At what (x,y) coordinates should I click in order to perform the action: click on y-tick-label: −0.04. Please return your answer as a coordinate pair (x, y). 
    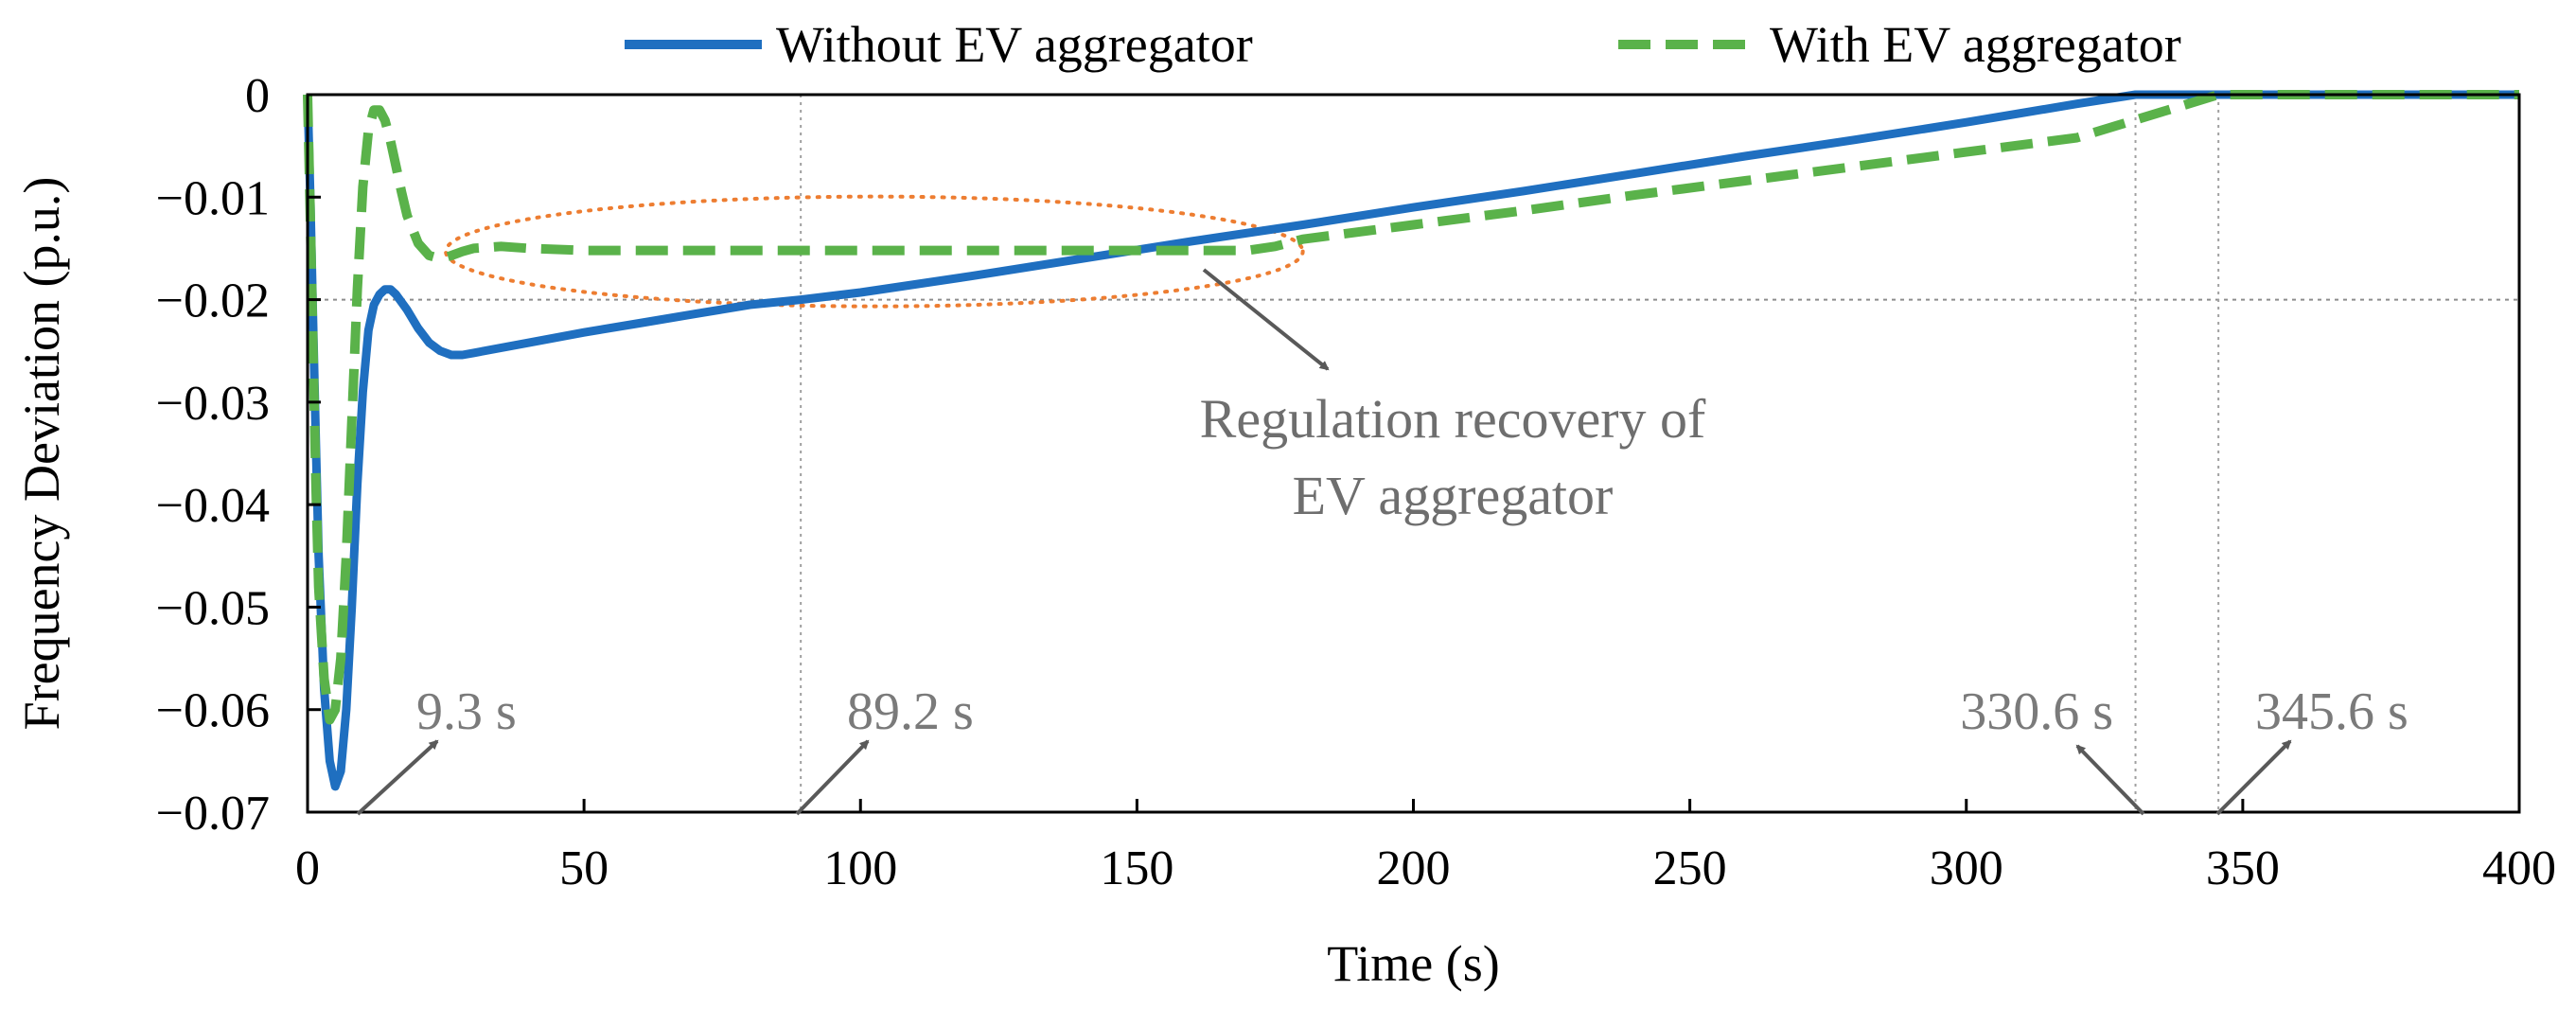
    Looking at the image, I should click on (213, 506).